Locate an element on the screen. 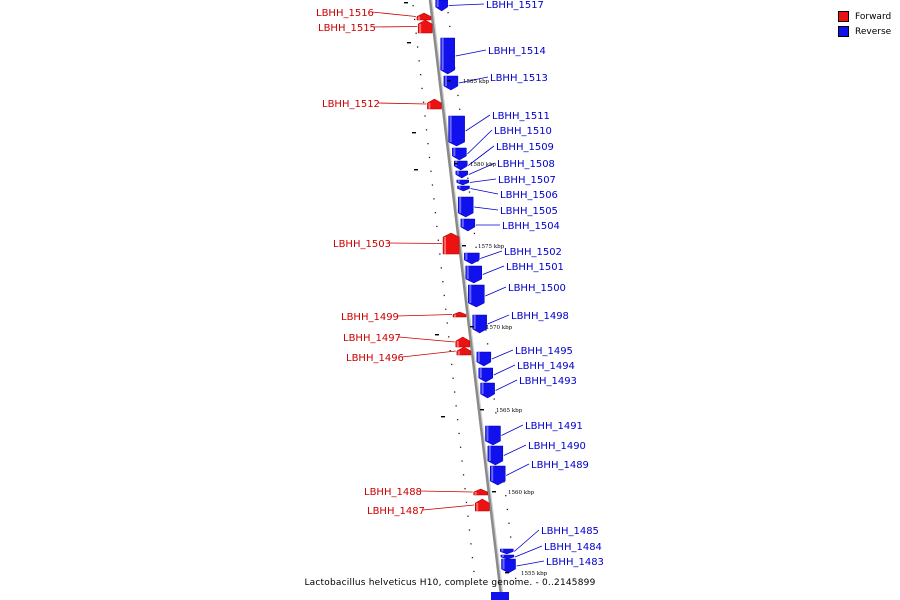  gene-lbhh_1510-connector is located at coordinates (480, 142).